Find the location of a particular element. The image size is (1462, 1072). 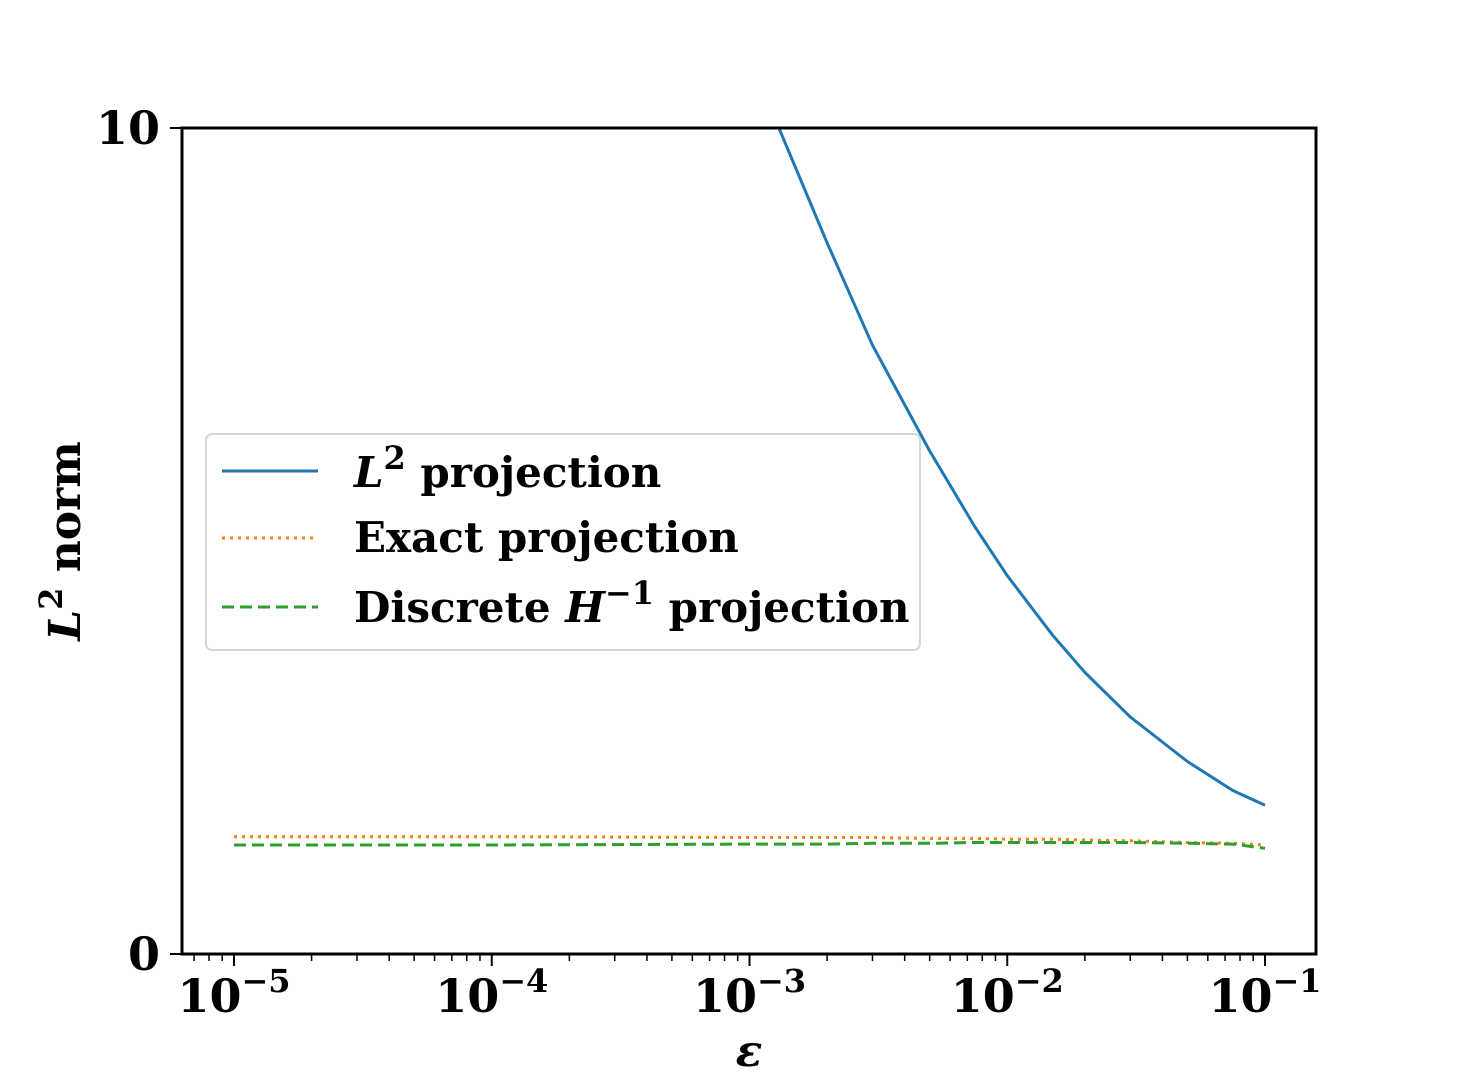

y-axis: 0 10 is located at coordinates (139, 541).